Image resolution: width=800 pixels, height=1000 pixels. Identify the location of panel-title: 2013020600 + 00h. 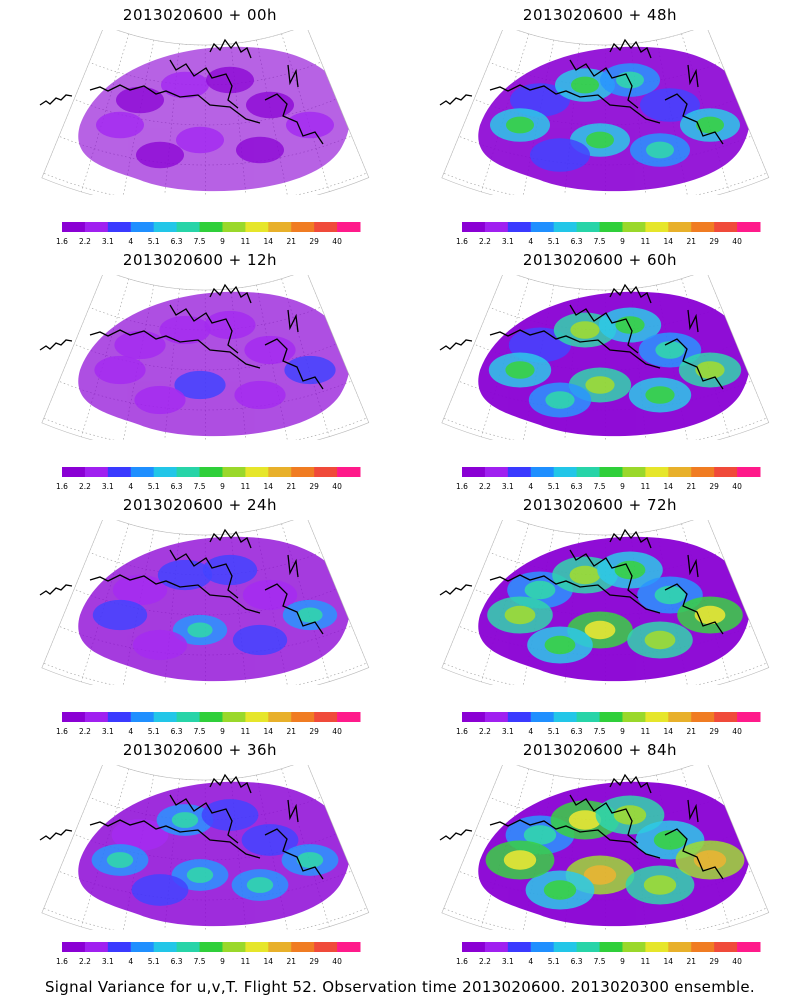
(200, 15).